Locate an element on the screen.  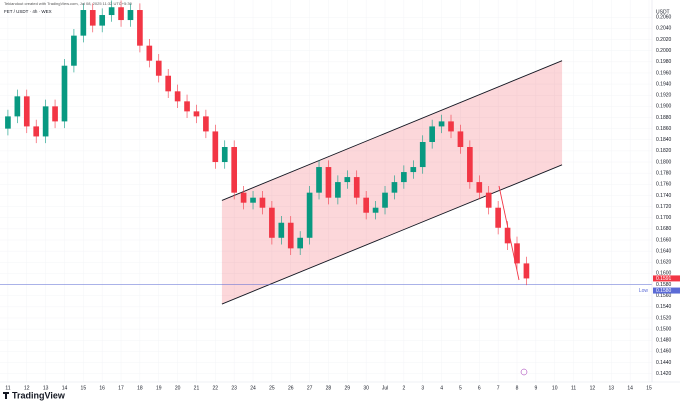
y-tick-label: 0.1540 is located at coordinates (664, 307).